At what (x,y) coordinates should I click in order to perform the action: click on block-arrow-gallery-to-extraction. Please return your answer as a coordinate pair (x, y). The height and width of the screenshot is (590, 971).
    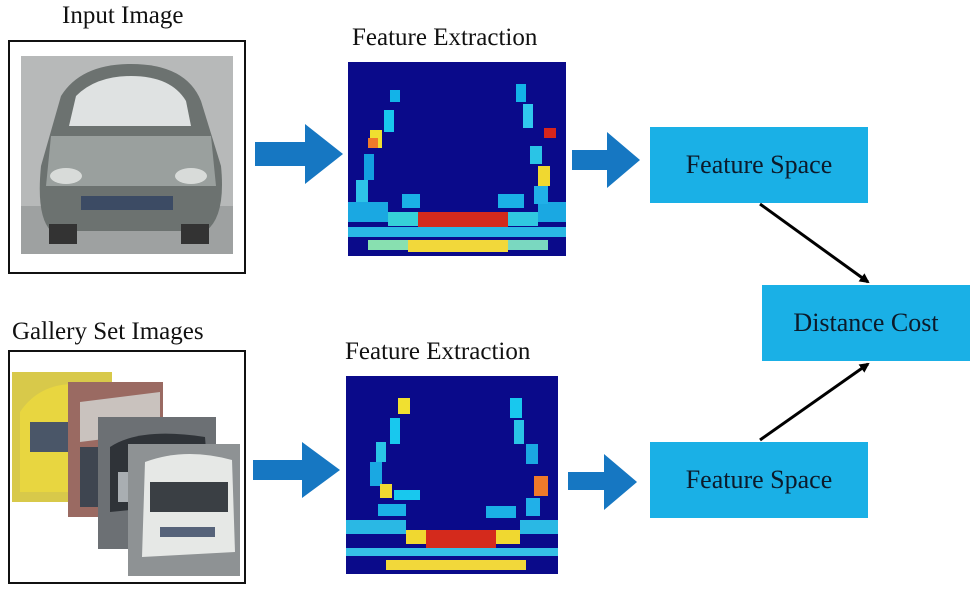
    Looking at the image, I should click on (296, 470).